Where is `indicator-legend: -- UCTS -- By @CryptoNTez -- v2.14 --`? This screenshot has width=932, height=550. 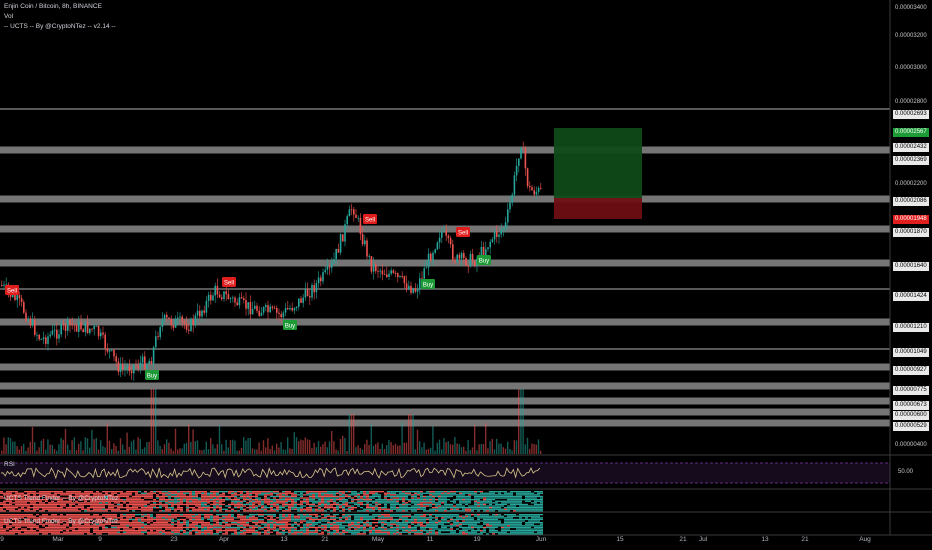
indicator-legend: -- UCTS -- By @CryptoNTez -- v2.14 -- is located at coordinates (60, 26).